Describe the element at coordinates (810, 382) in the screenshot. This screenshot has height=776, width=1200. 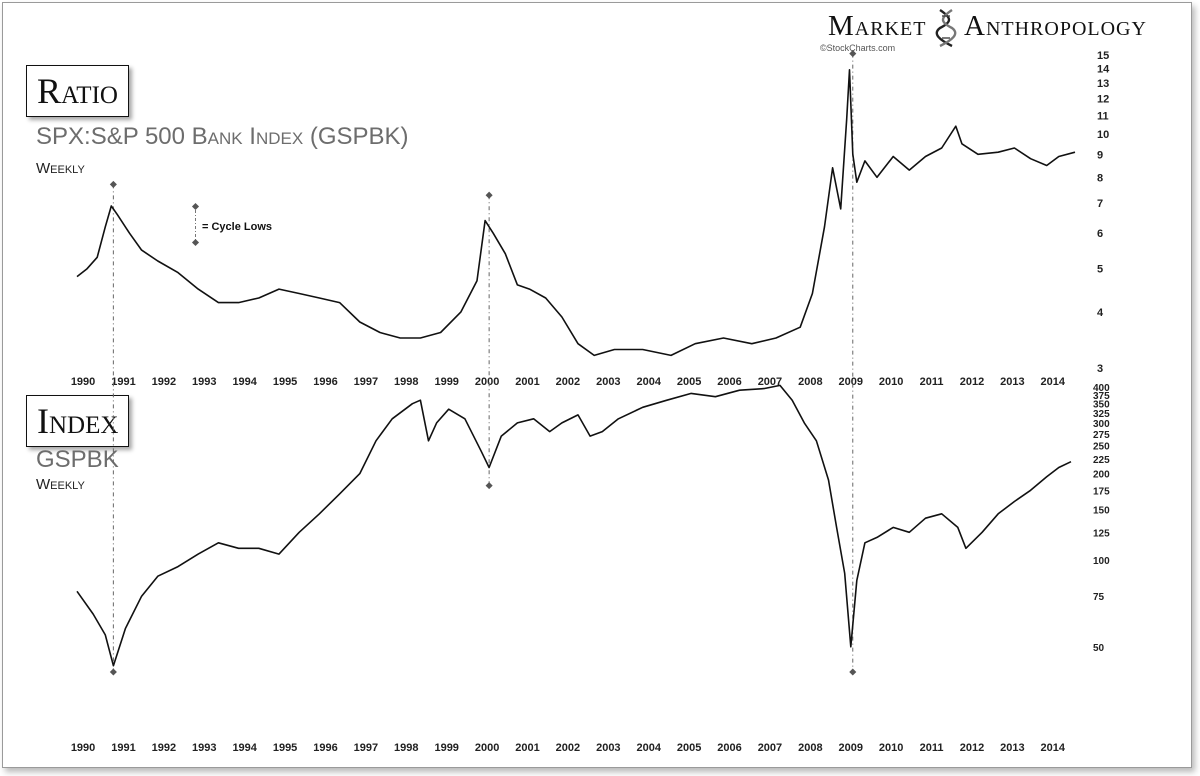
I see `ratio-x-tick-label: 2008` at that location.